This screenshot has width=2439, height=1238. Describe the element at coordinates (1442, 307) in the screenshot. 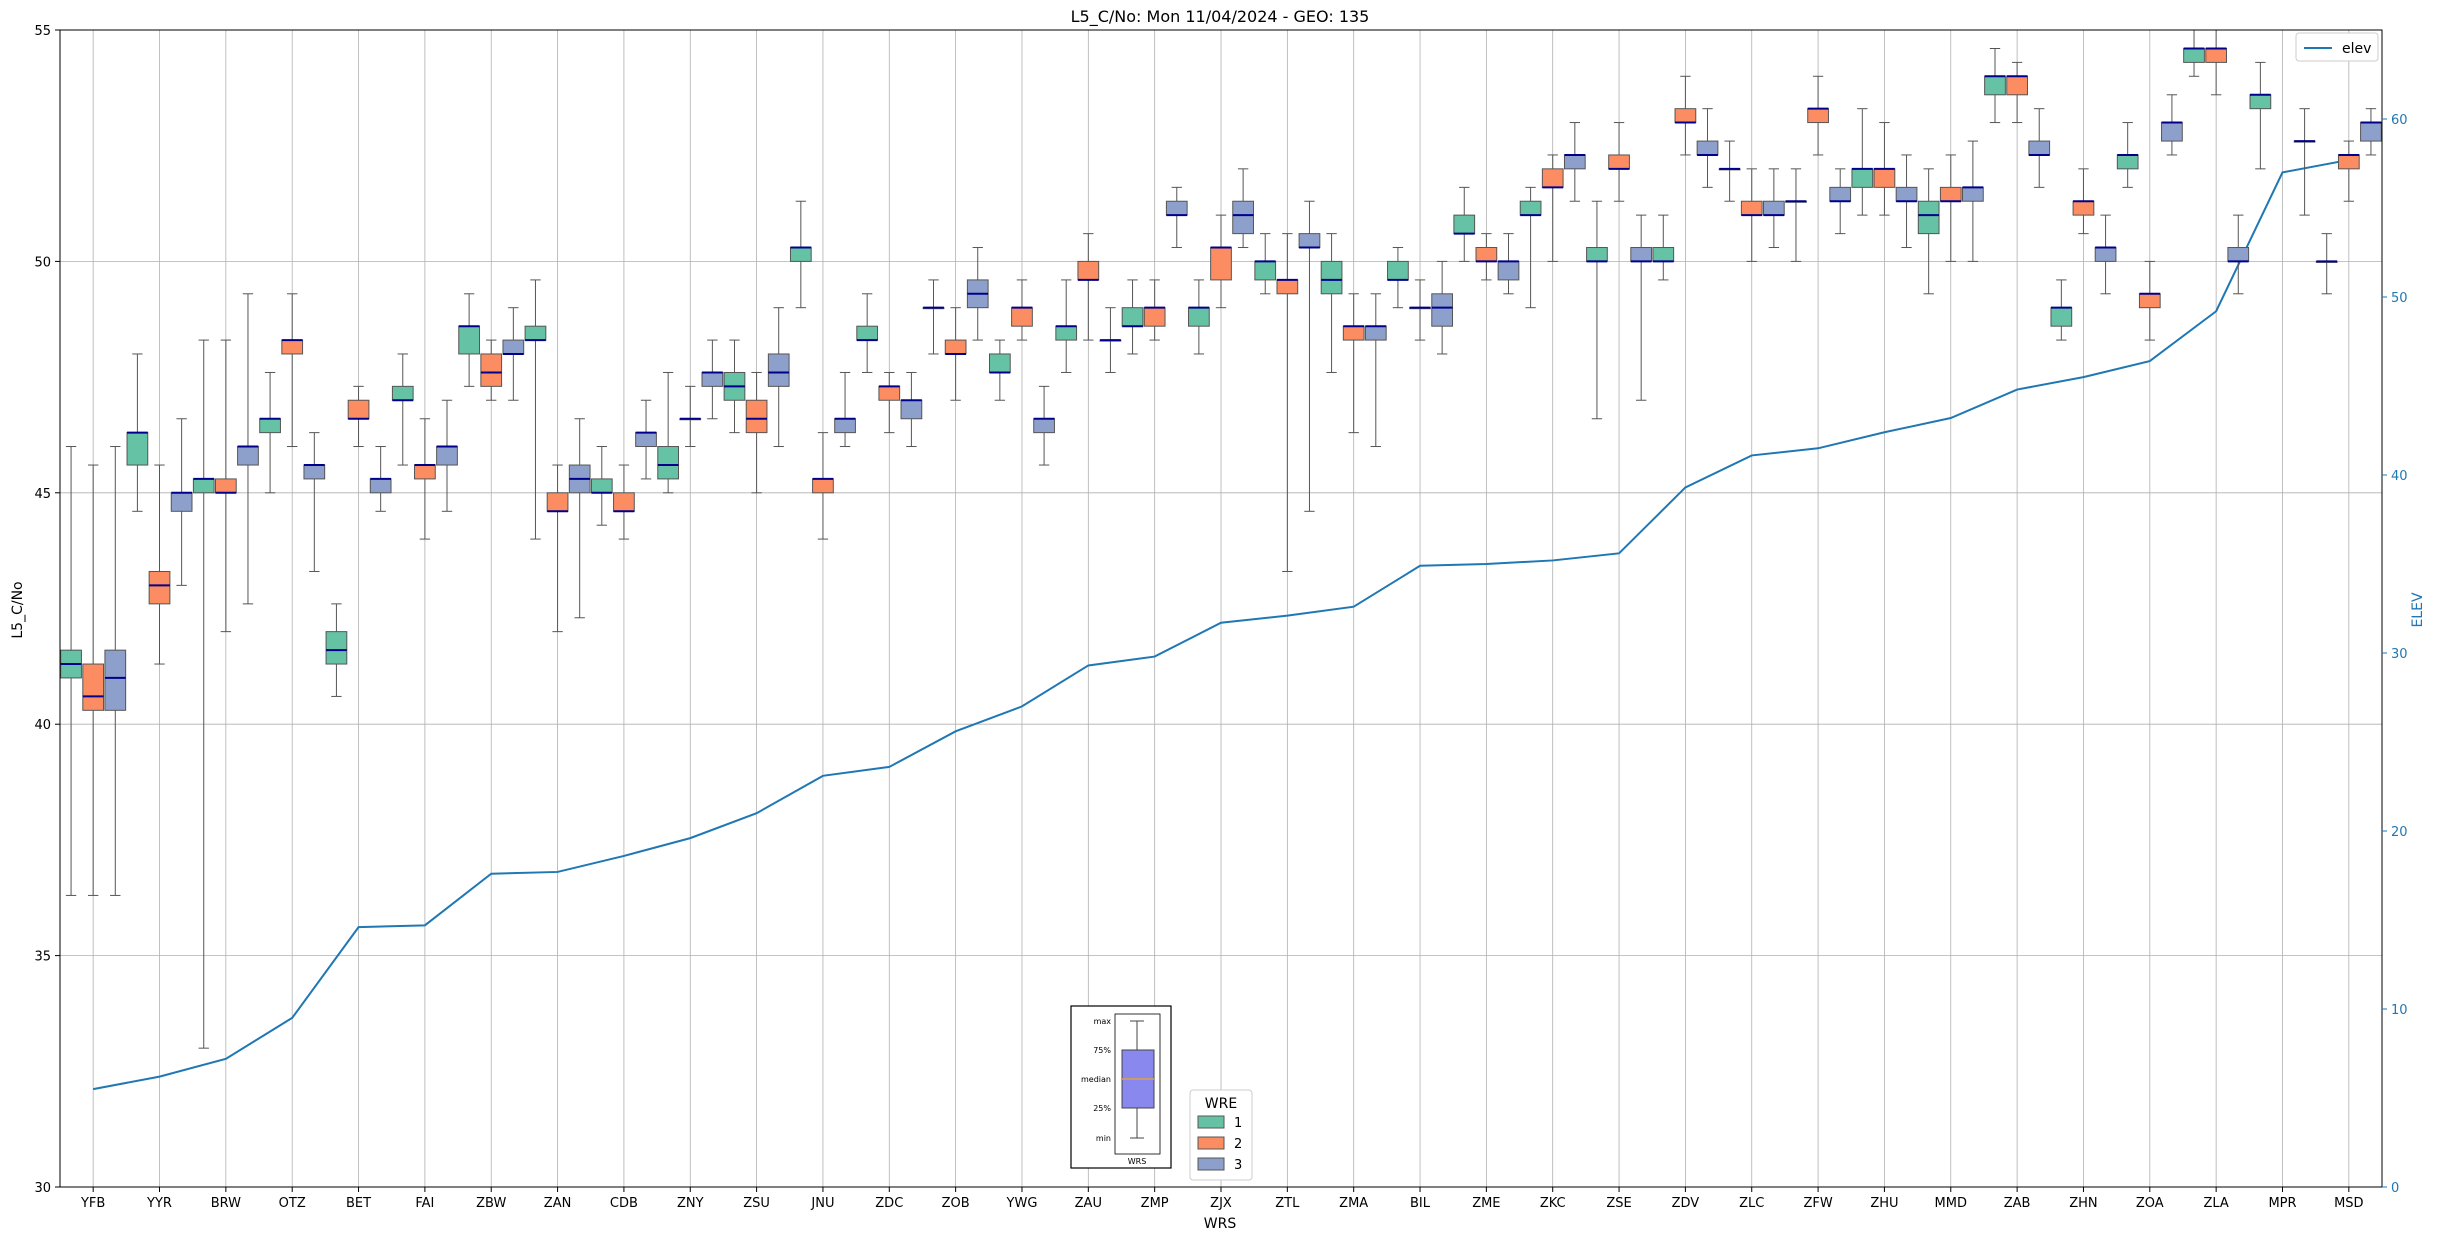

I see `box-BIL-wre3` at that location.